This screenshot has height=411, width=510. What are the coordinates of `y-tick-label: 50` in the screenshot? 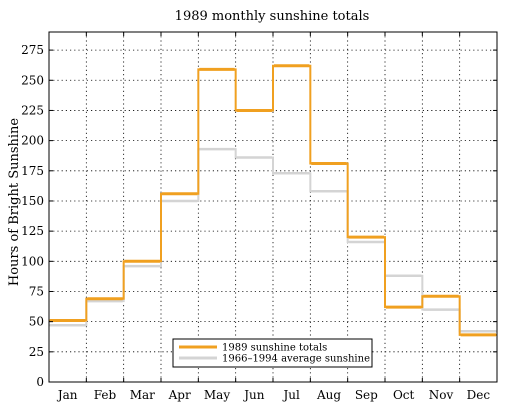 It's located at (36, 322).